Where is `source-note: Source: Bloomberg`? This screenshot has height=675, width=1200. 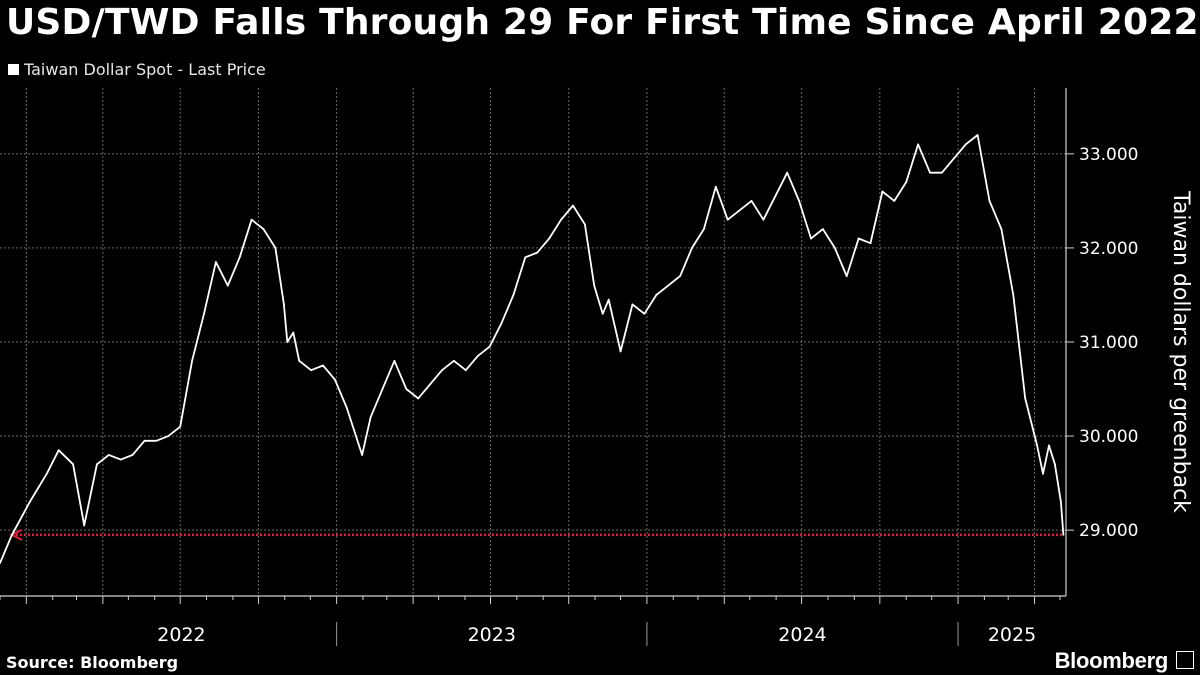
source-note: Source: Bloomberg is located at coordinates (92, 662).